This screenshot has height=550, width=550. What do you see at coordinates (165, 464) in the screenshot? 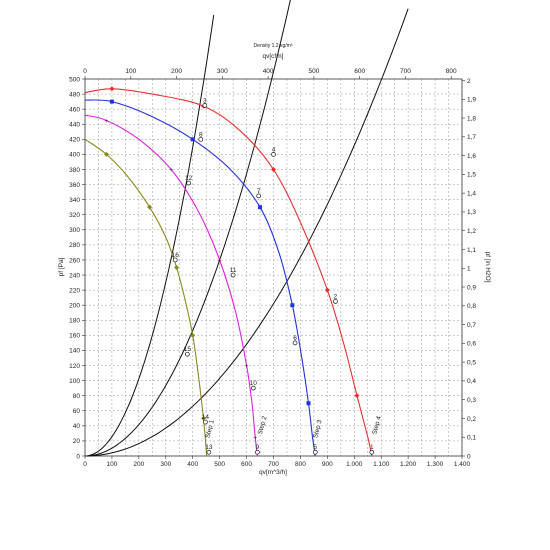
I see `x-tick-label: 300` at bounding box center [165, 464].